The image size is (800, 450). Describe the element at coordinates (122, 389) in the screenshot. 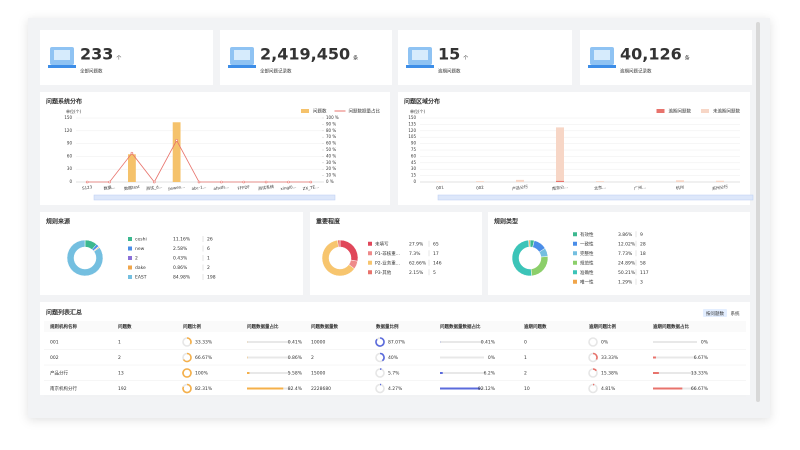

I see `cell: 192` at that location.